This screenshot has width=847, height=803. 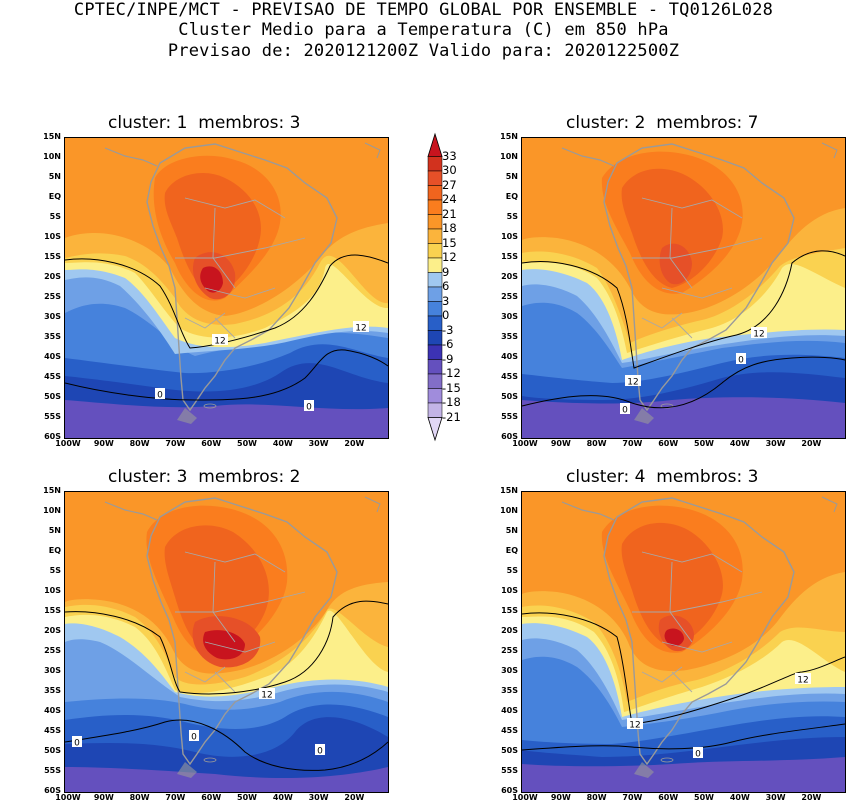 I want to click on lat-tick-label: 10N, so click(x=52, y=510).